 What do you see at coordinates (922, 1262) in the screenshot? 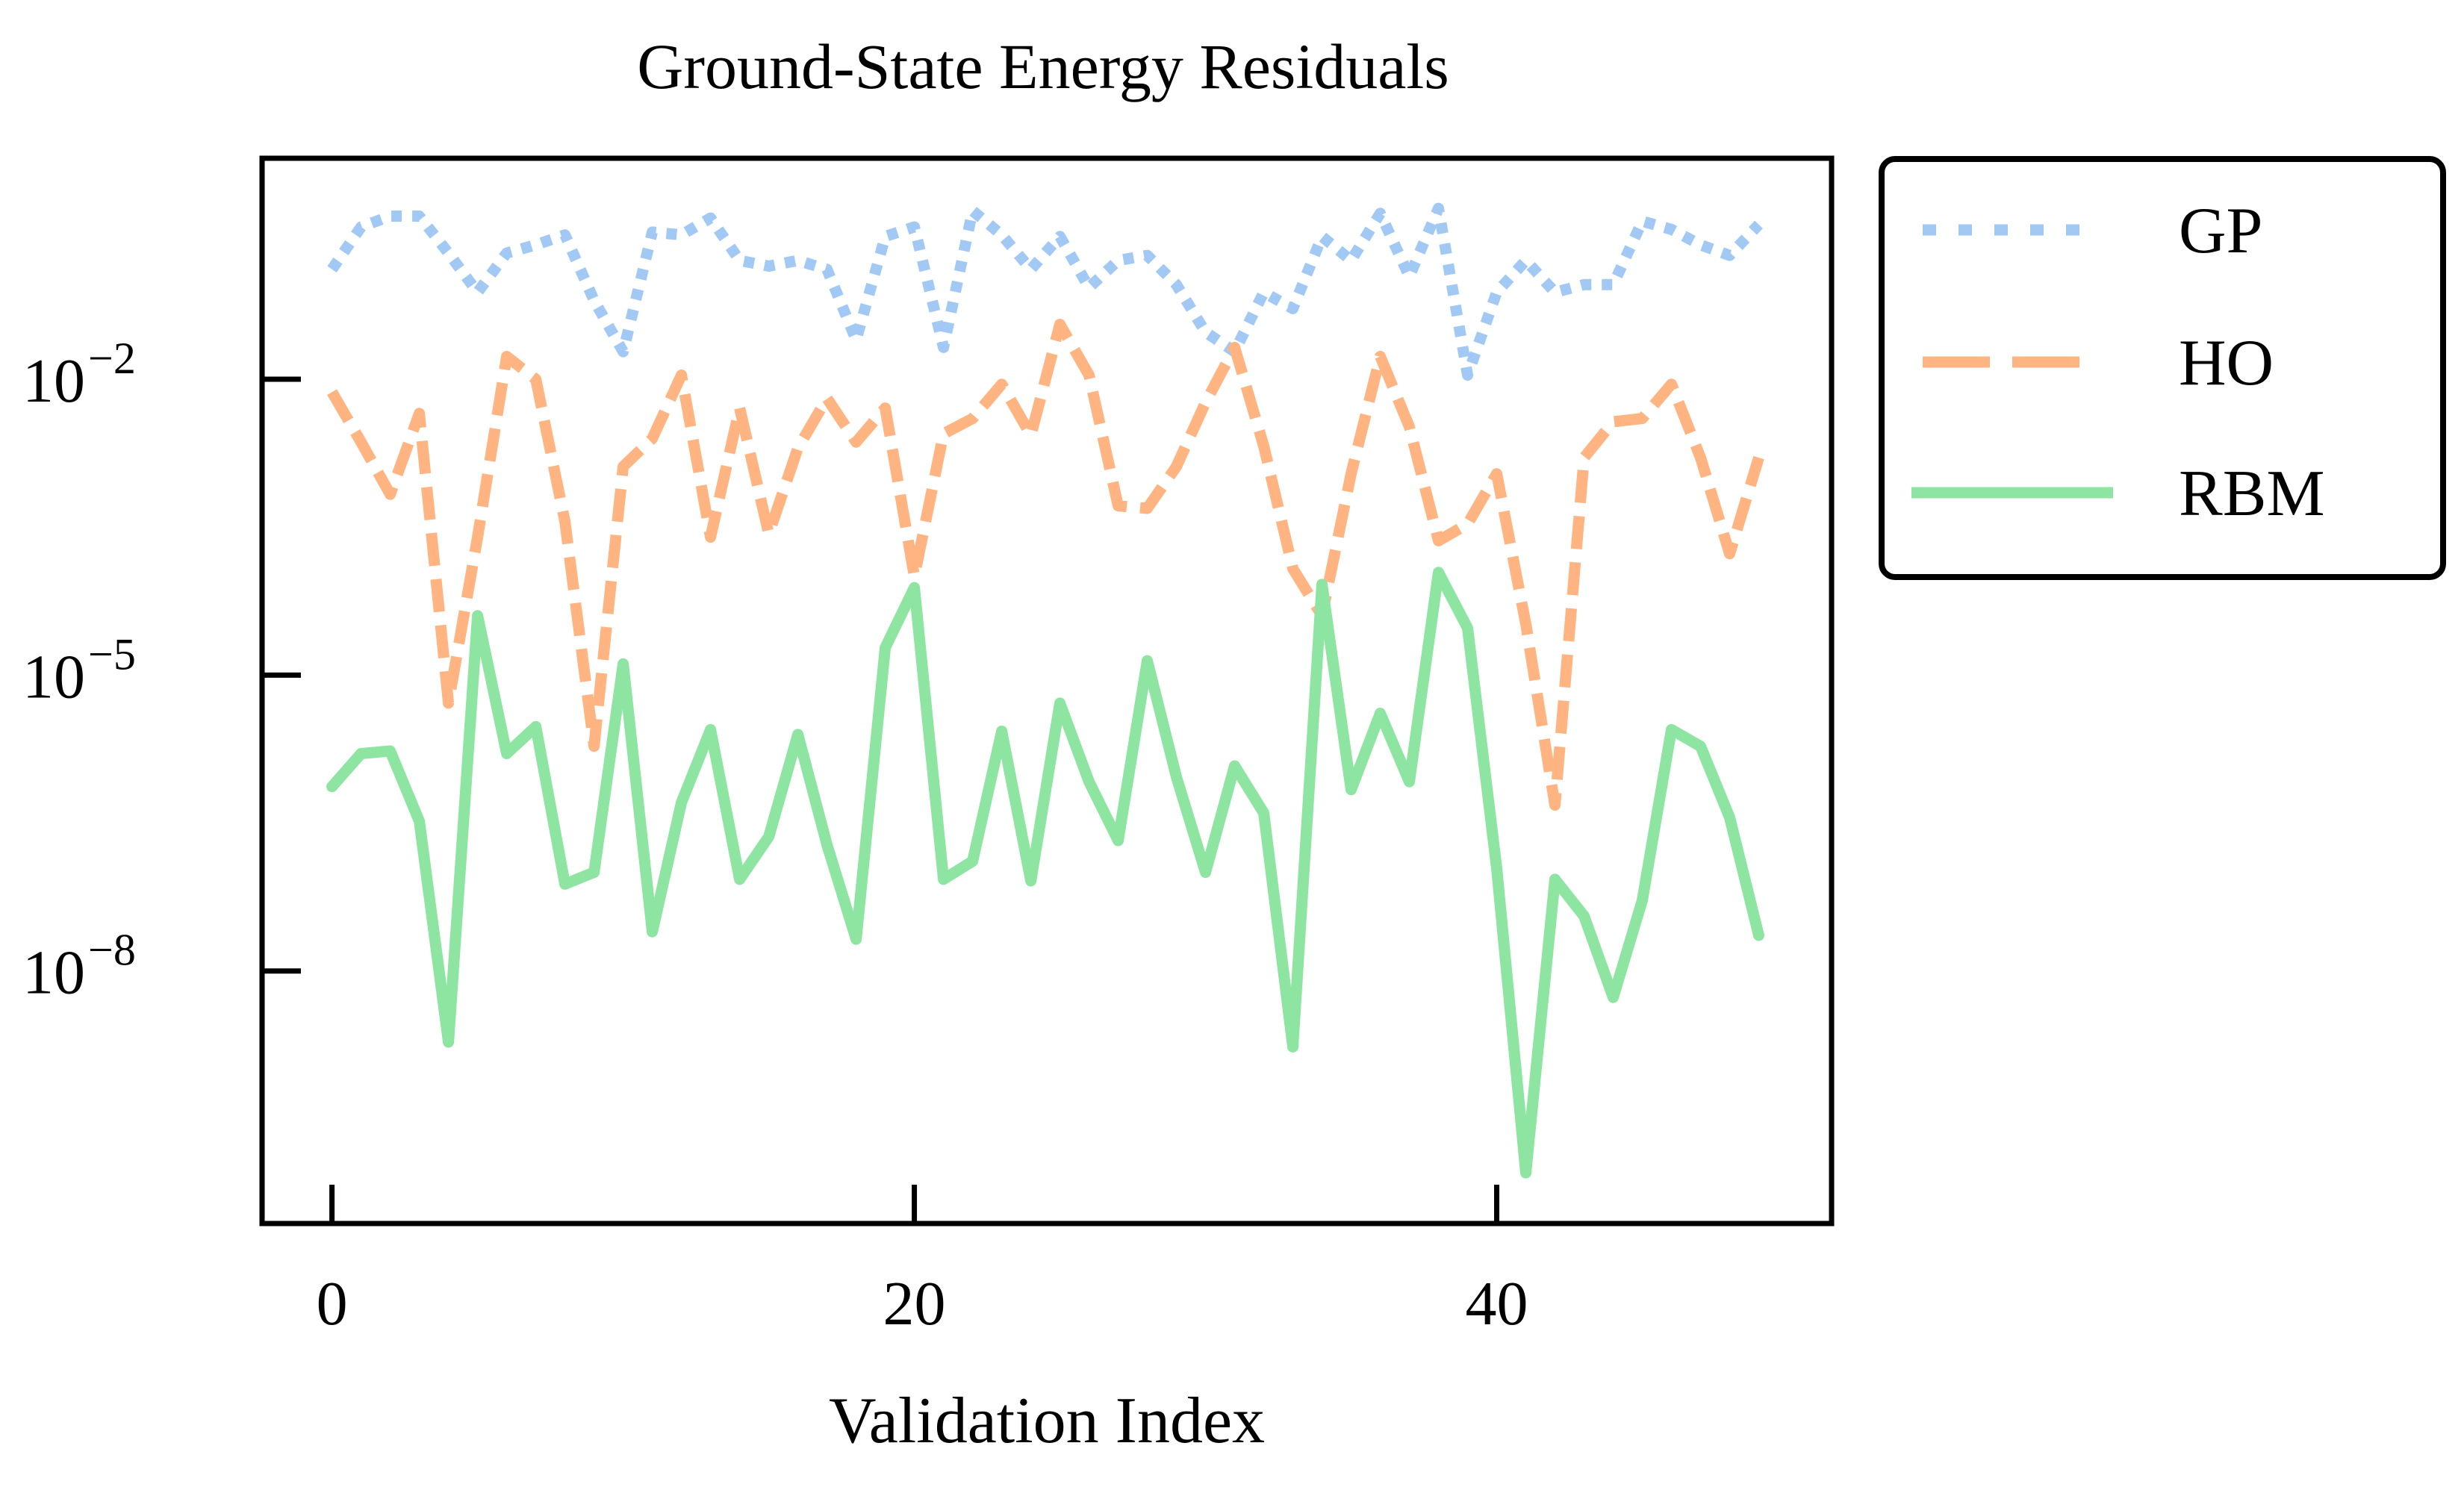
I see `x-axis-ticks: 0 20 40` at bounding box center [922, 1262].